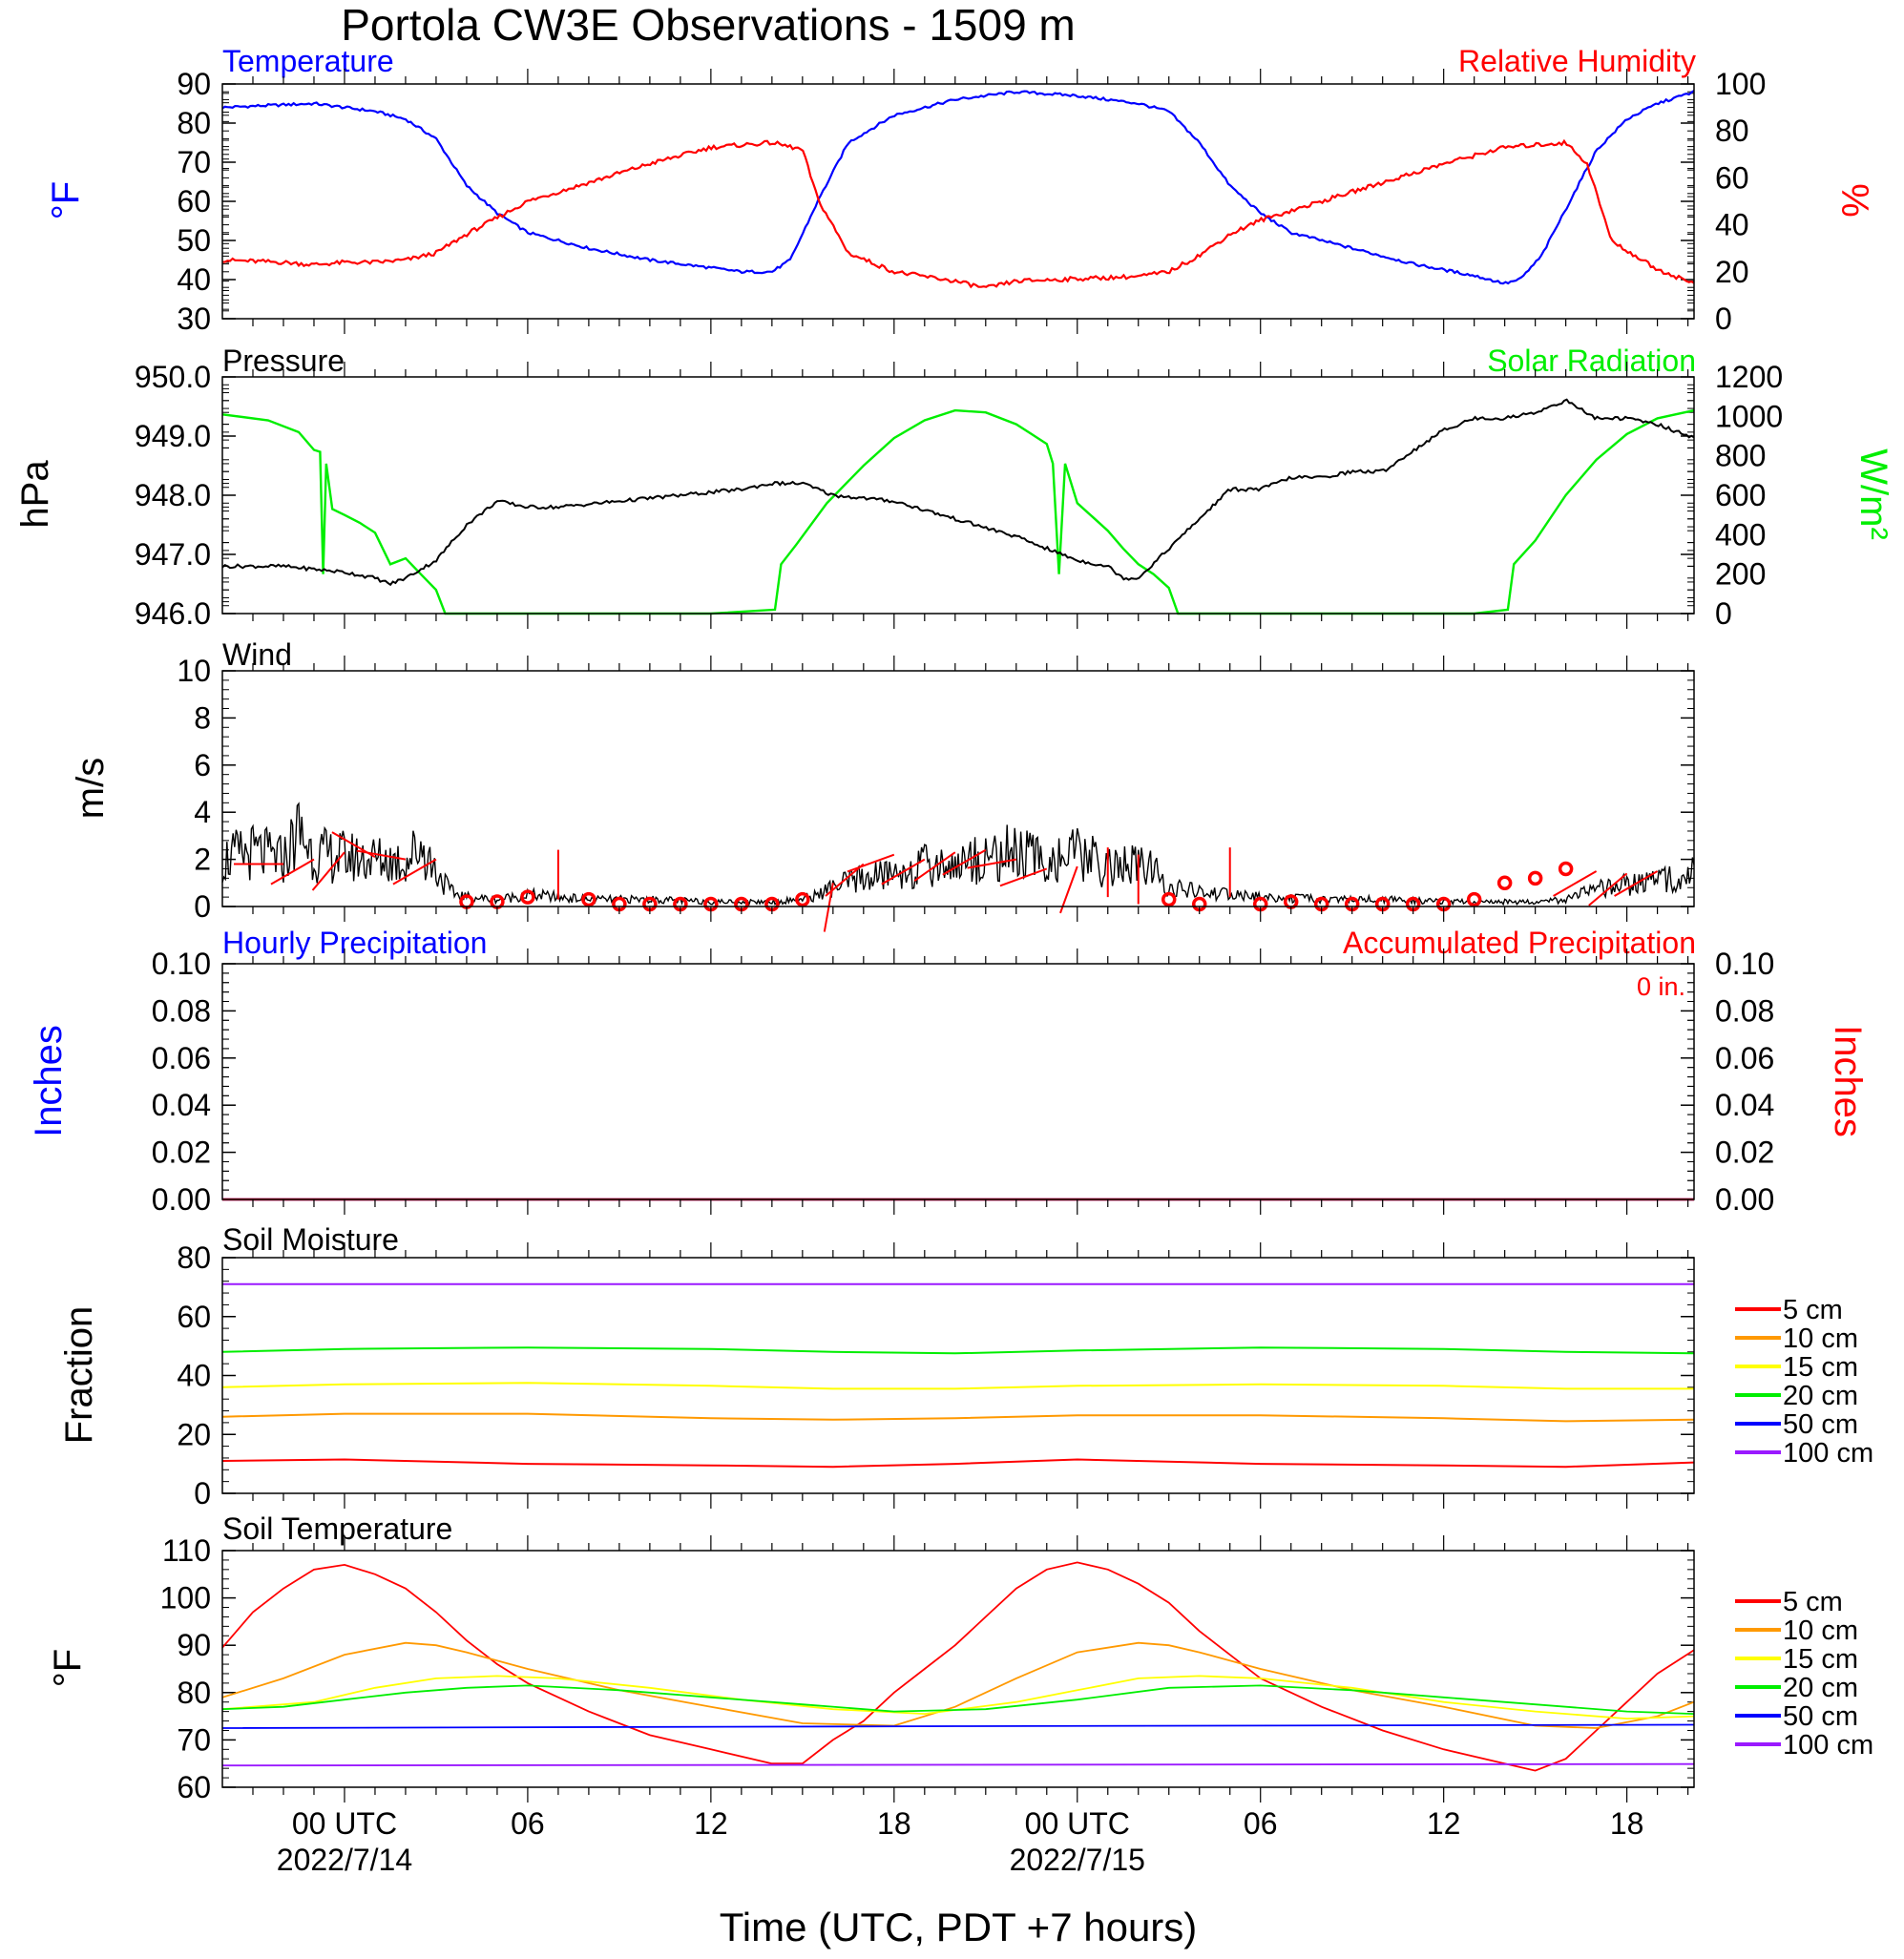  I want to click on precip-right-axis-label: Inches, so click(1848, 1081).